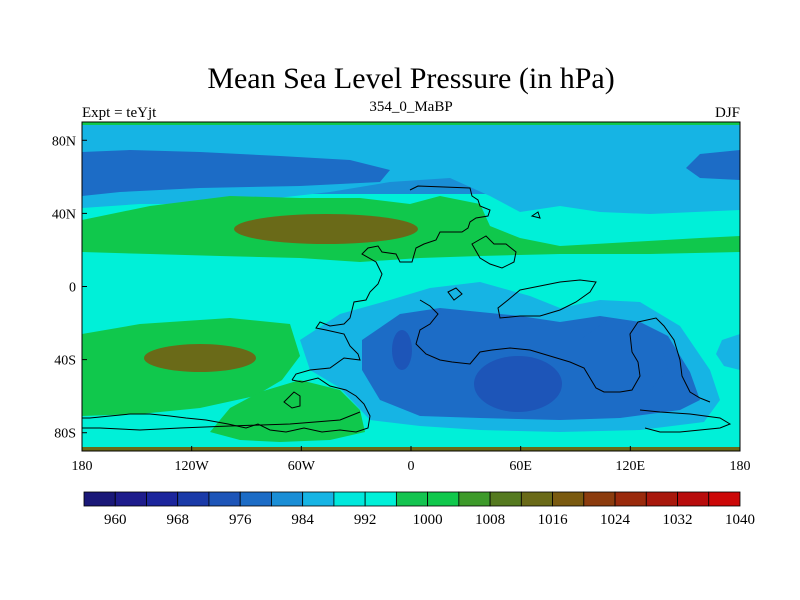  I want to click on coastline-south-block, so click(226, 405).